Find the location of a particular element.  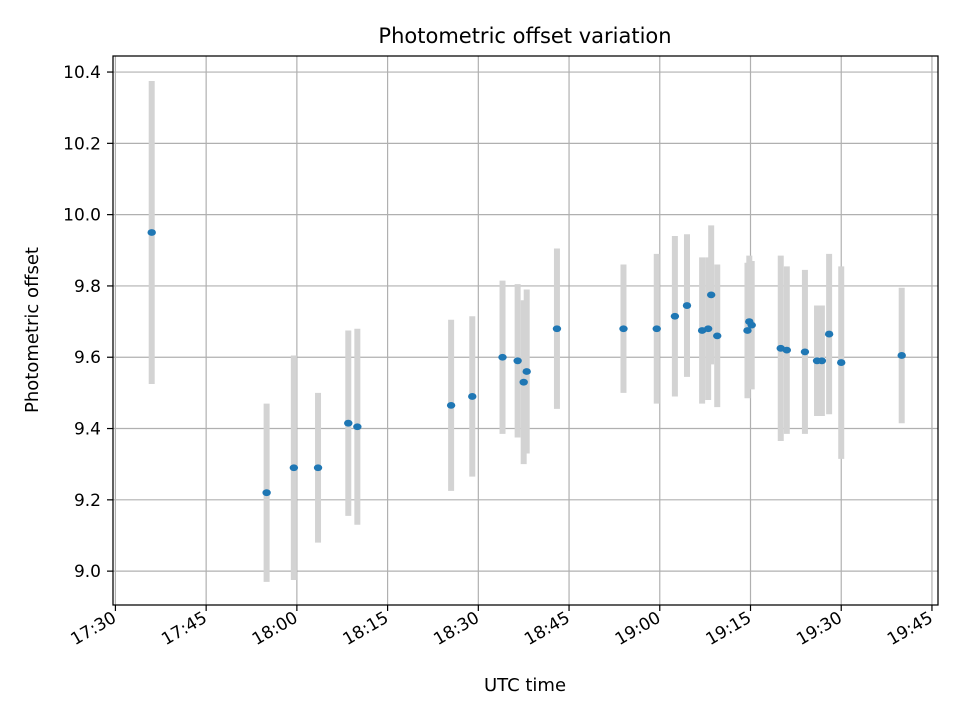

x-tick-label: 19:45 is located at coordinates (910, 629).